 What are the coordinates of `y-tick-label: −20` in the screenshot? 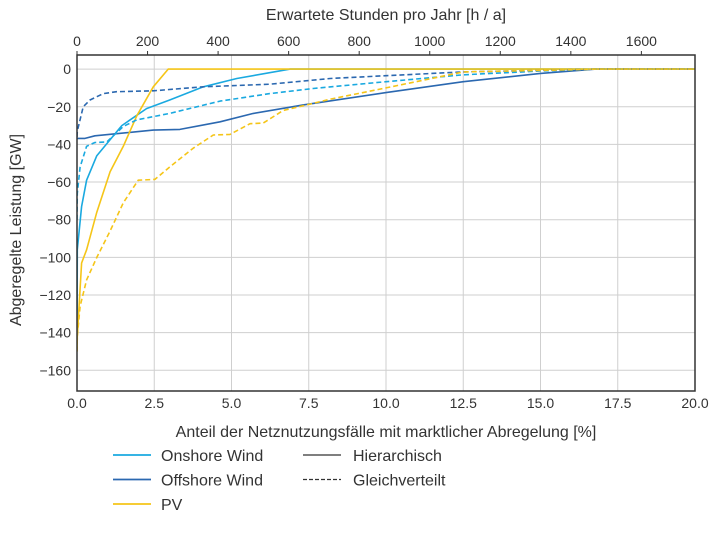 It's located at (59, 107).